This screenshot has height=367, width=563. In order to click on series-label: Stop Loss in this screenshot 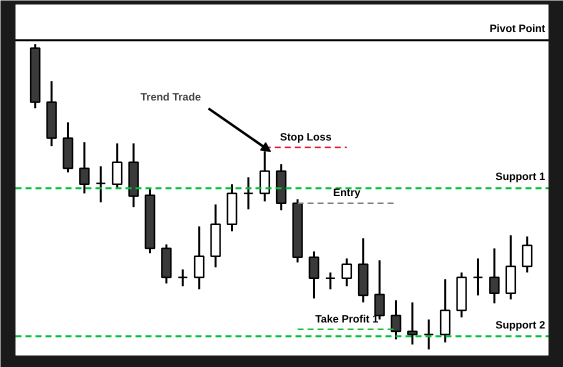, I will do `click(306, 137)`.